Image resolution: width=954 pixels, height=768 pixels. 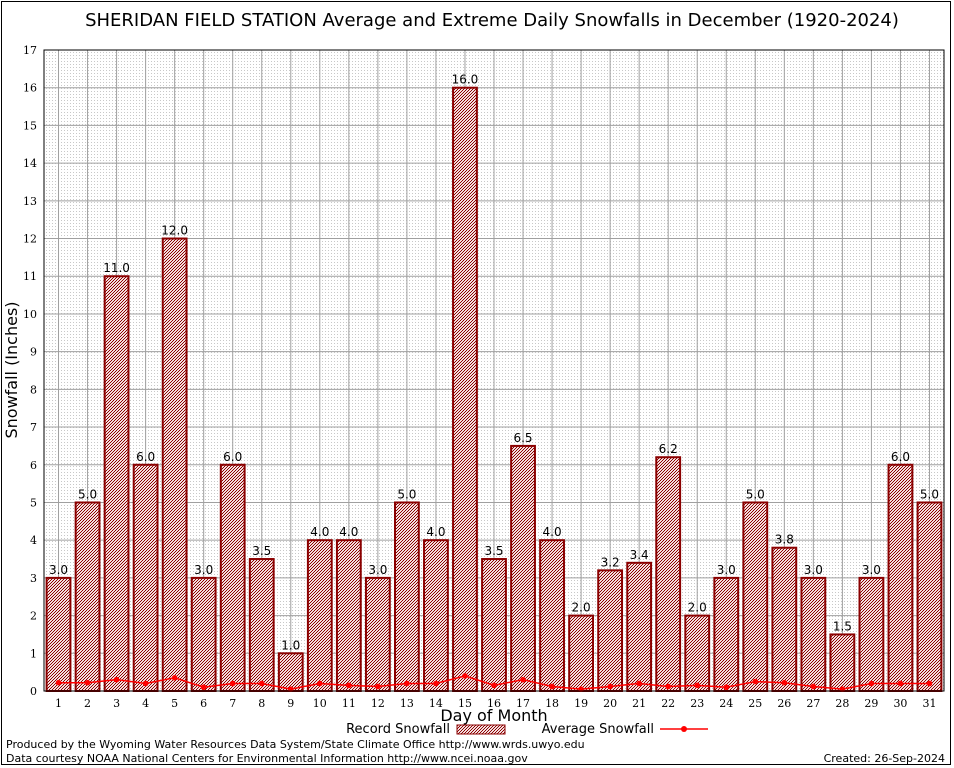 I want to click on x-tick-label: 17, so click(x=523, y=703).